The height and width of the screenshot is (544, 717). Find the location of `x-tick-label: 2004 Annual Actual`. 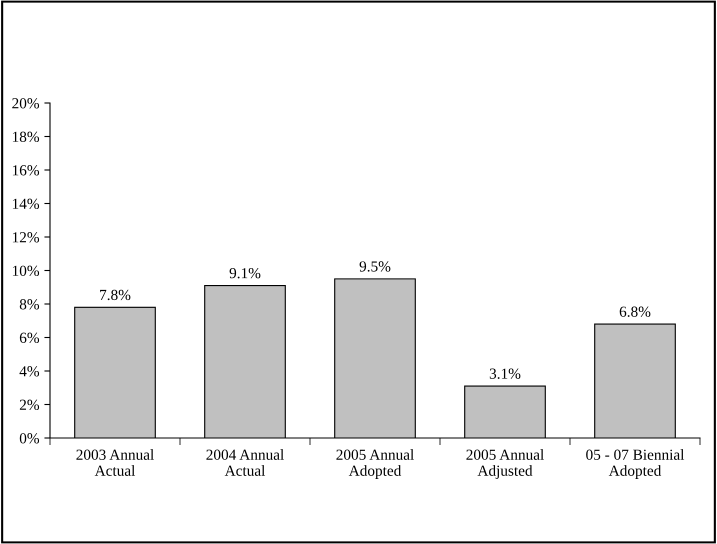

x-tick-label: 2004 Annual Actual is located at coordinates (245, 462).